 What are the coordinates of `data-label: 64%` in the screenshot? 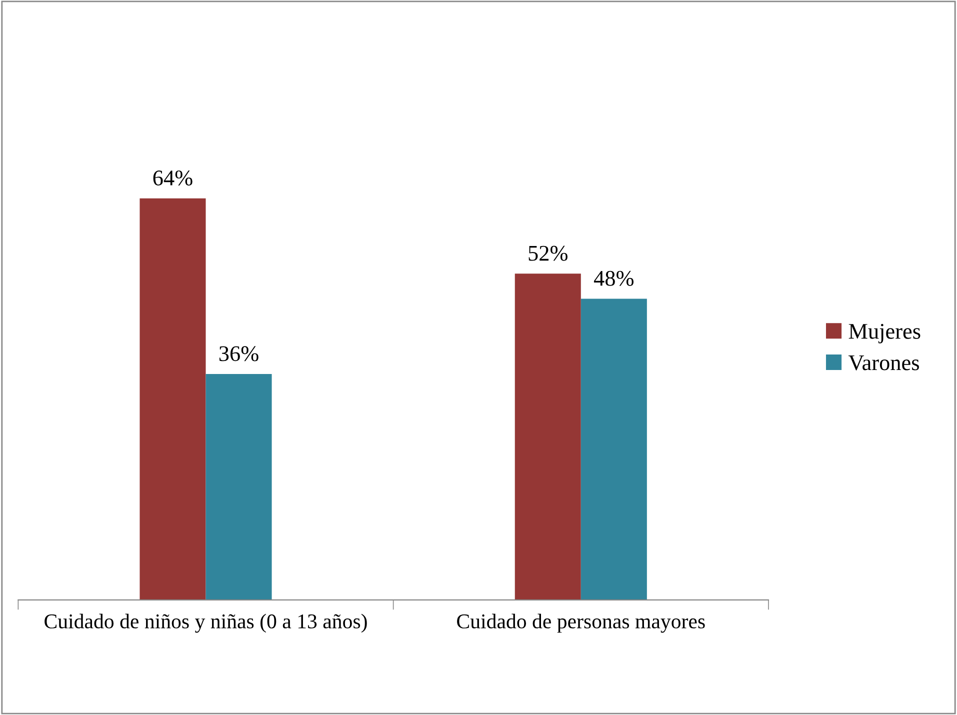 It's located at (172, 178).